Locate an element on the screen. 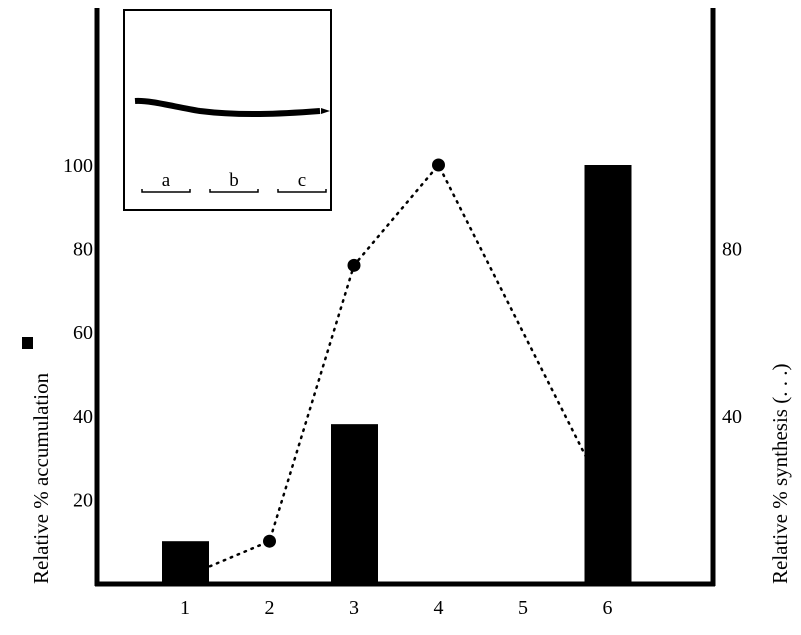 The height and width of the screenshot is (635, 801). right-axis-label: Relative % synthesis (. . .) is located at coordinates (780, 474).